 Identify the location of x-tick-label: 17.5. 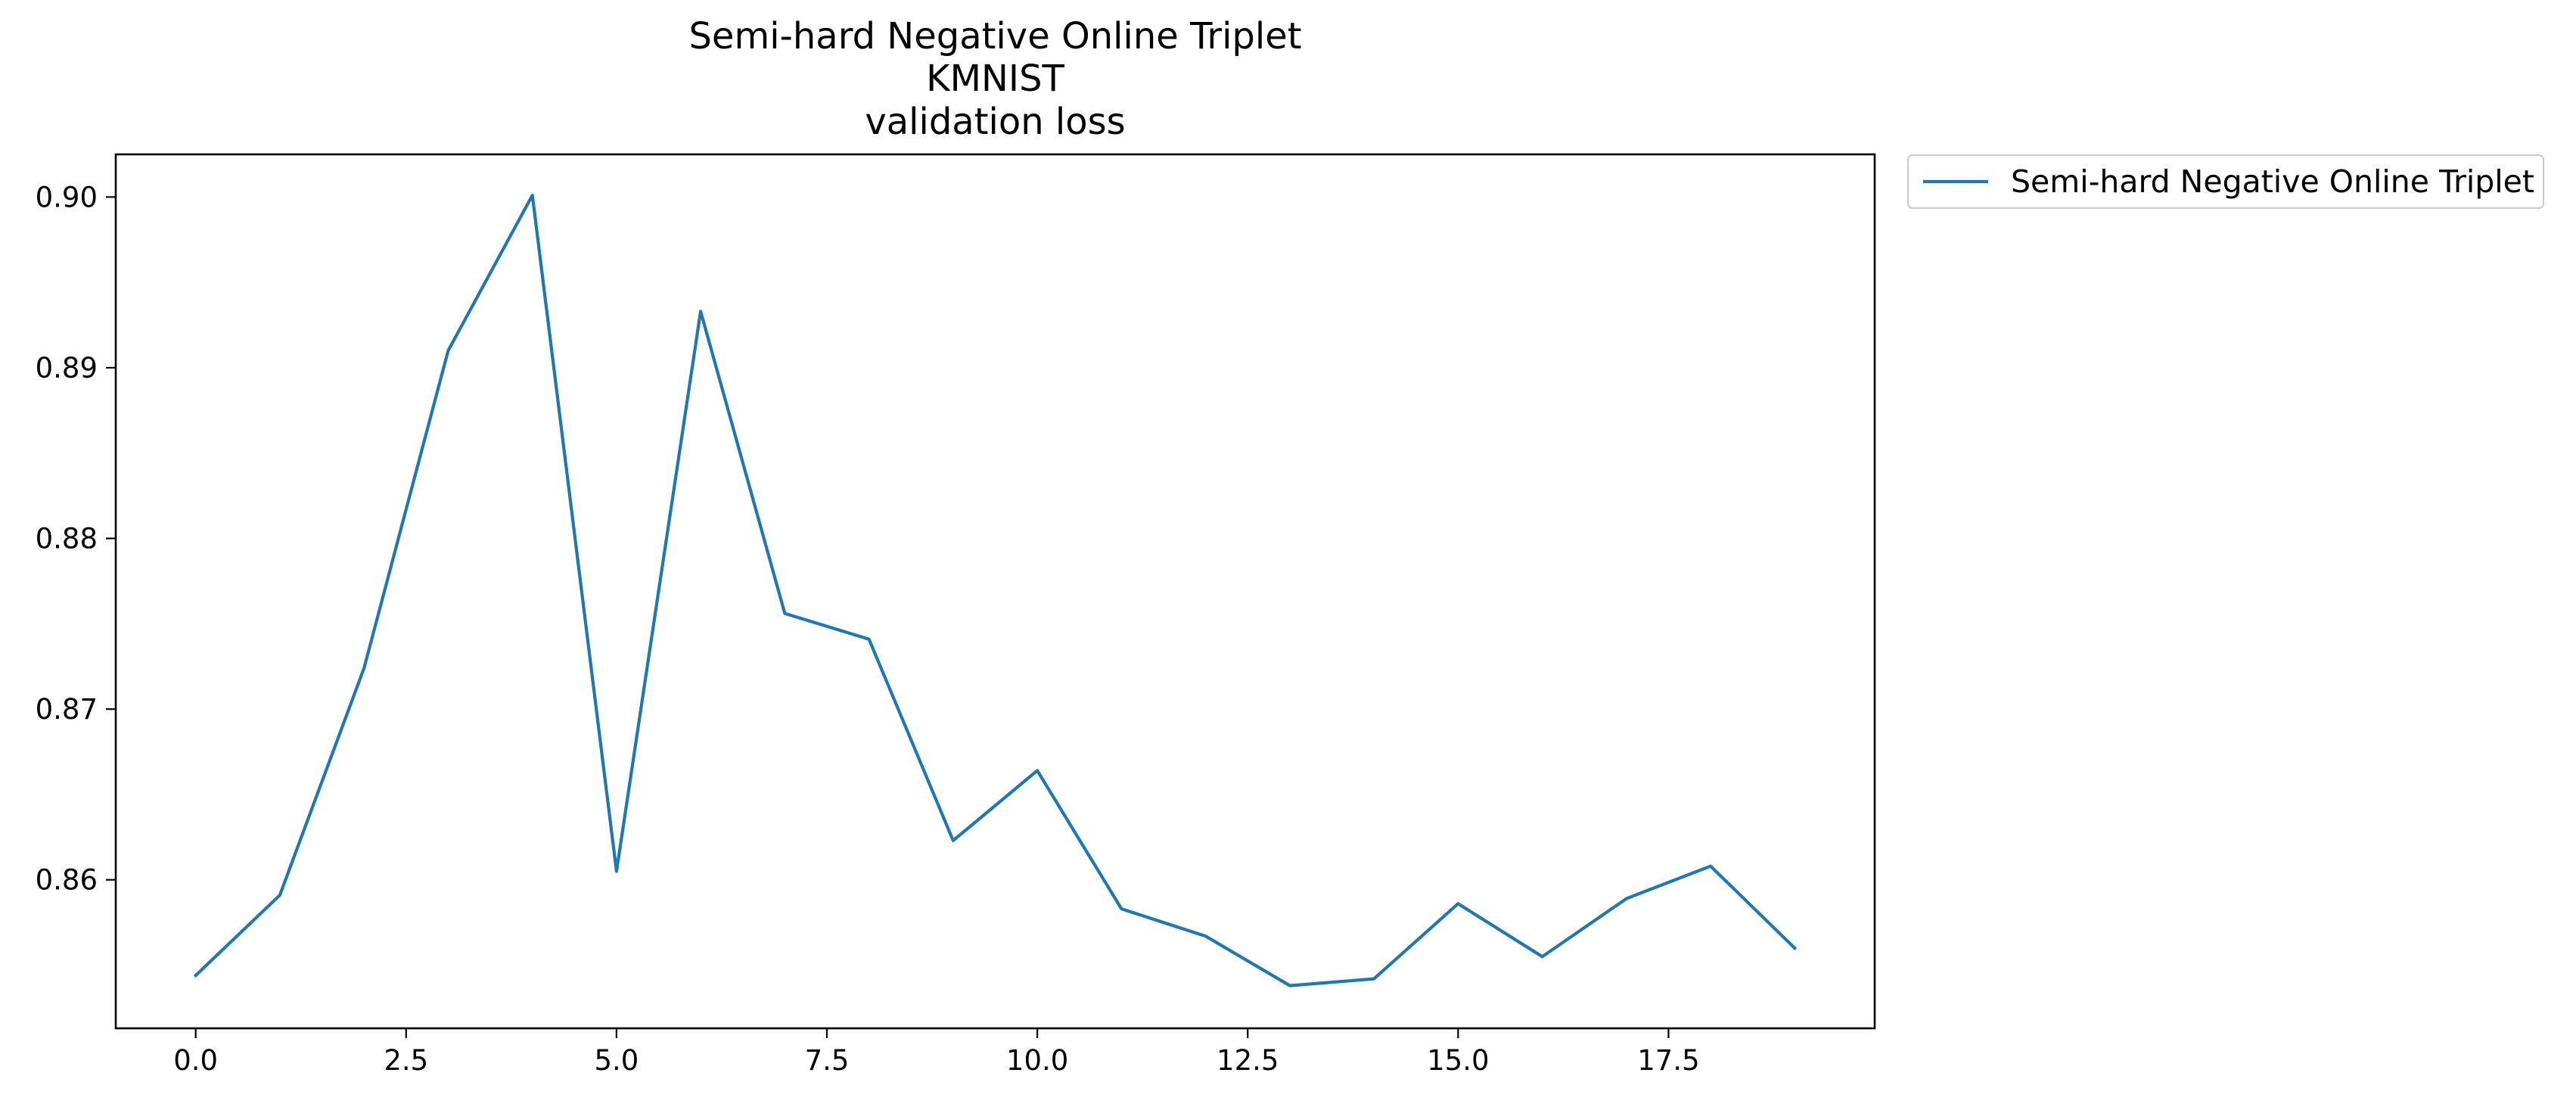
(1668, 1060).